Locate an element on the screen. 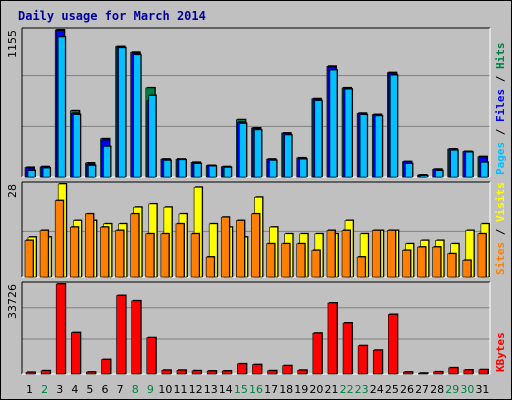 This screenshot has width=512, height=400. chart-title: Daily usage for March 2014 is located at coordinates (112, 16).